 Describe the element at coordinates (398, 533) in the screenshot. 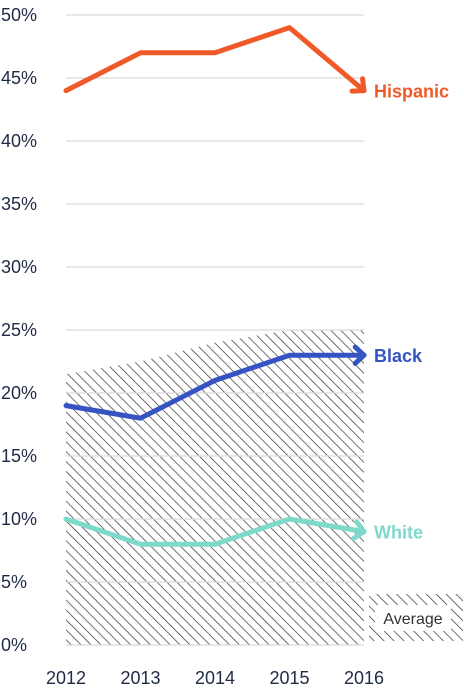

I see `series-label-white: White` at that location.